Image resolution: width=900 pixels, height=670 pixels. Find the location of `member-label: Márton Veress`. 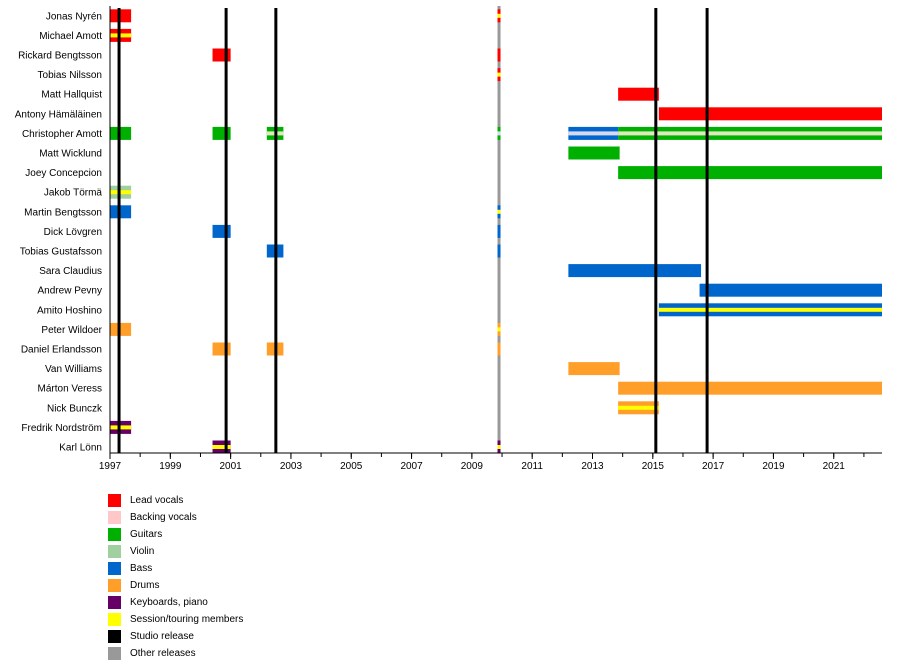

member-label: Márton Veress is located at coordinates (70, 389).